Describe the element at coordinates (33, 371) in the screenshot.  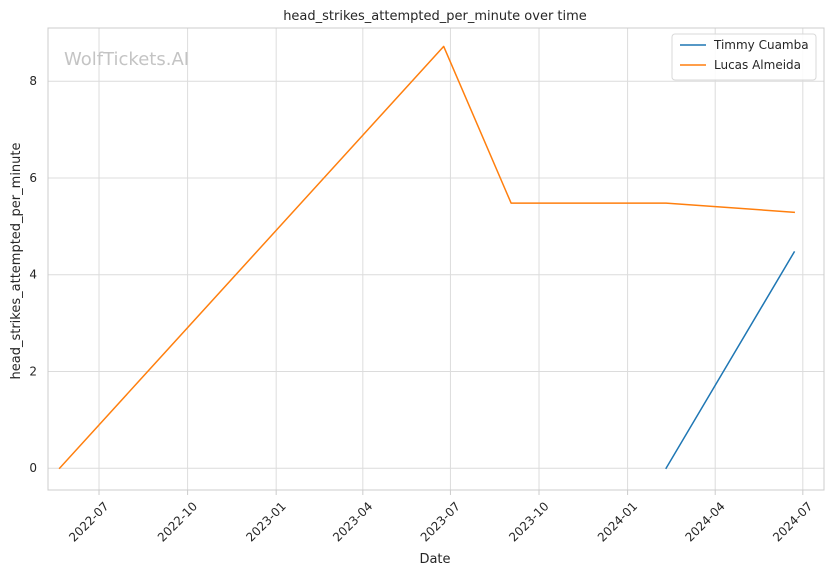
I see `y-tick-label: 2` at that location.